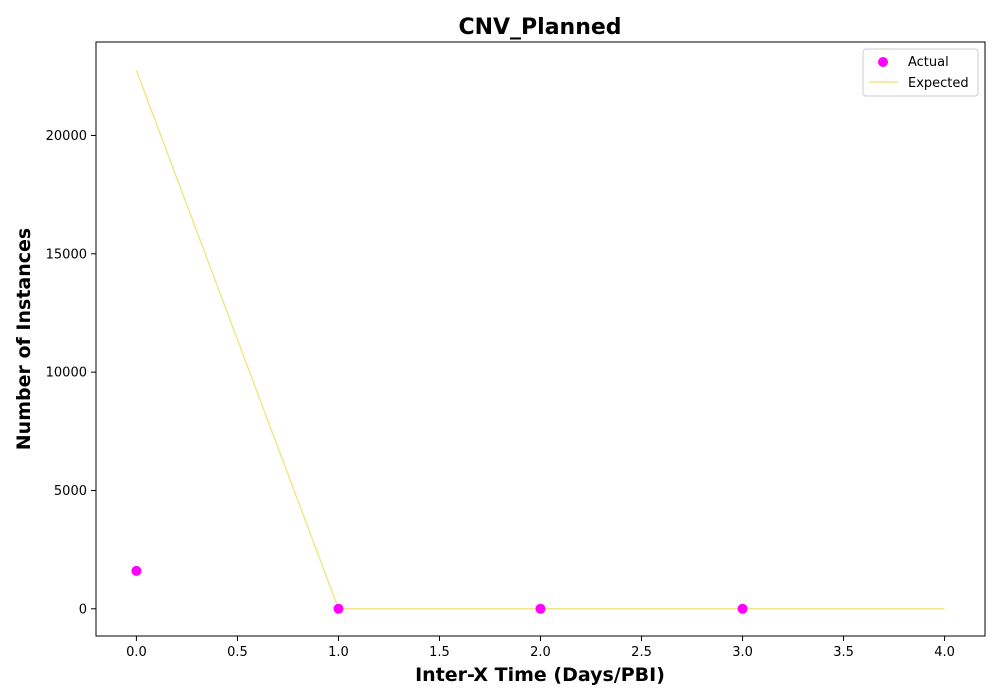  I want to click on x-axis-ticks: 0.0 0.5 1.0 1.5 2.0 2.5 3.0 3.5 4.0, so click(540, 648).